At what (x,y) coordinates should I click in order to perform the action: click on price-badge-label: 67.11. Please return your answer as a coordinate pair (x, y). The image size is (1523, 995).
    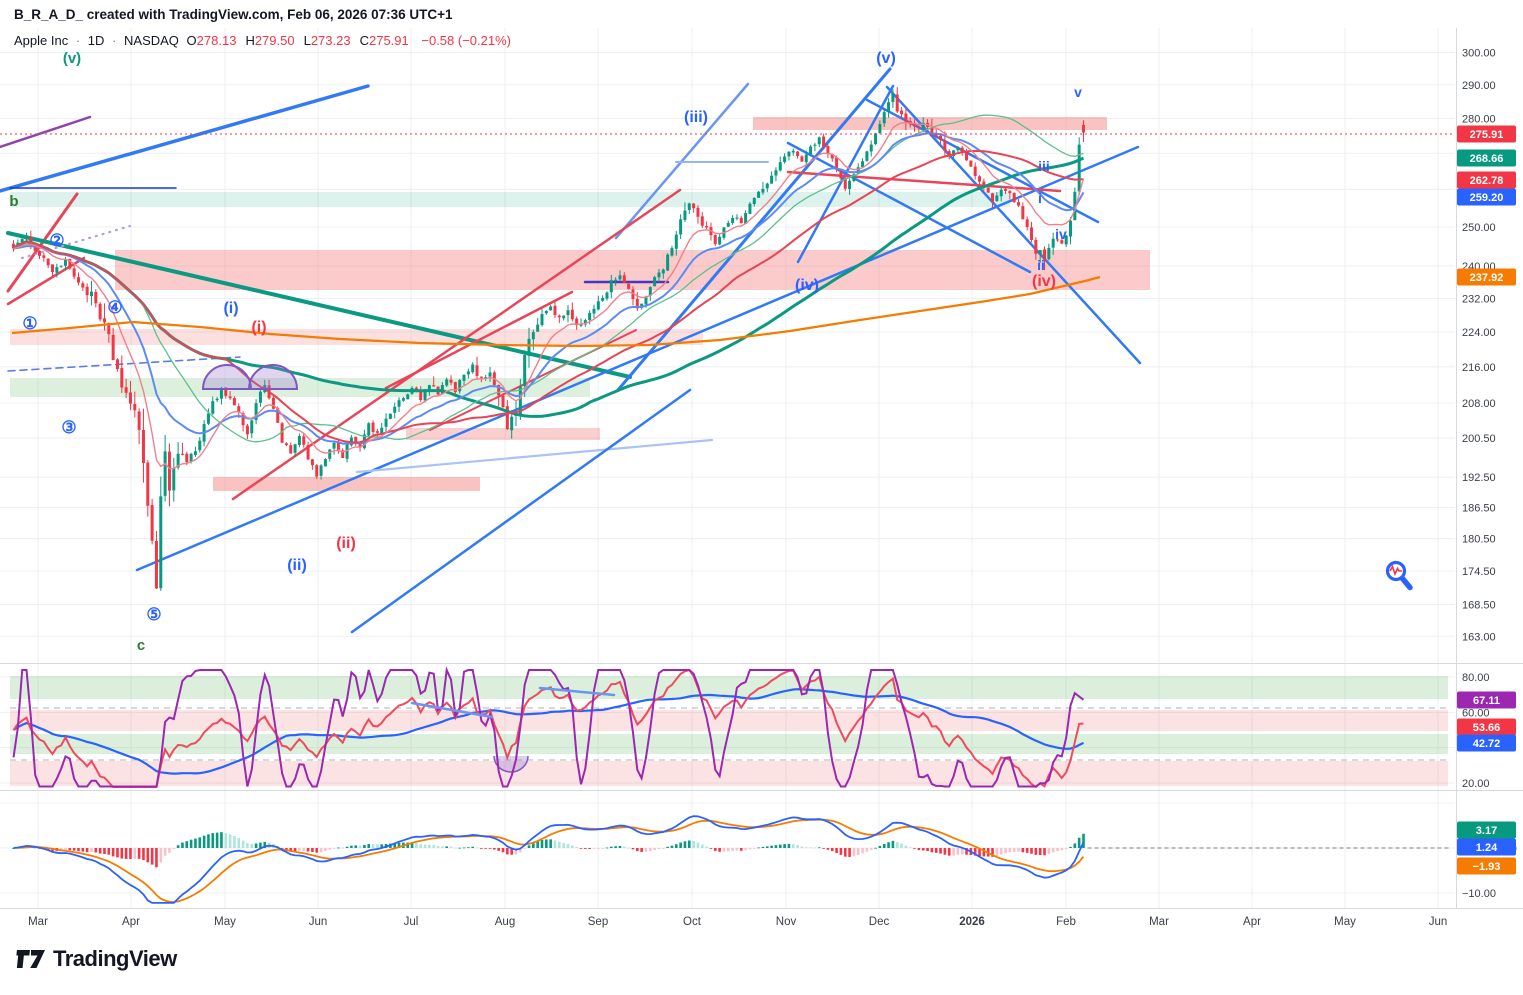
    Looking at the image, I should click on (1486, 701).